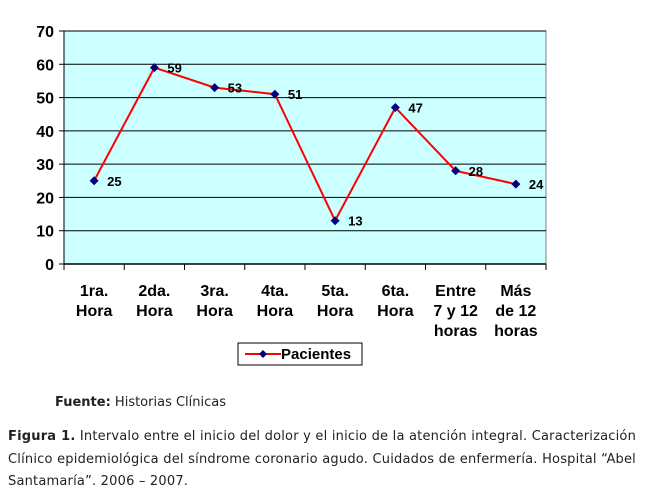  I want to click on data-label: 28, so click(476, 171).